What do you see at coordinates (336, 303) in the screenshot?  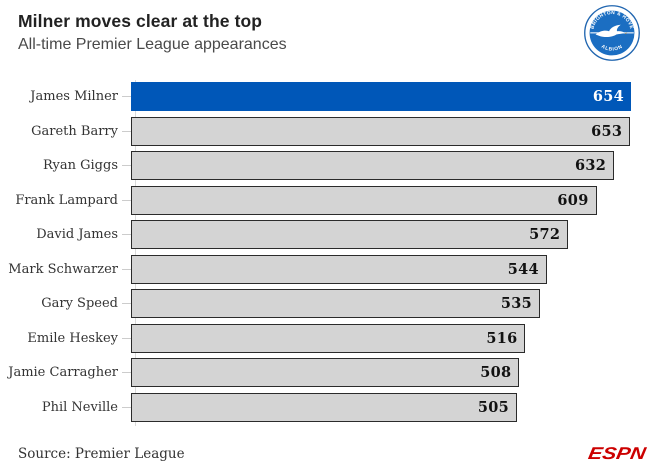 I see `appearances-bar: 535` at bounding box center [336, 303].